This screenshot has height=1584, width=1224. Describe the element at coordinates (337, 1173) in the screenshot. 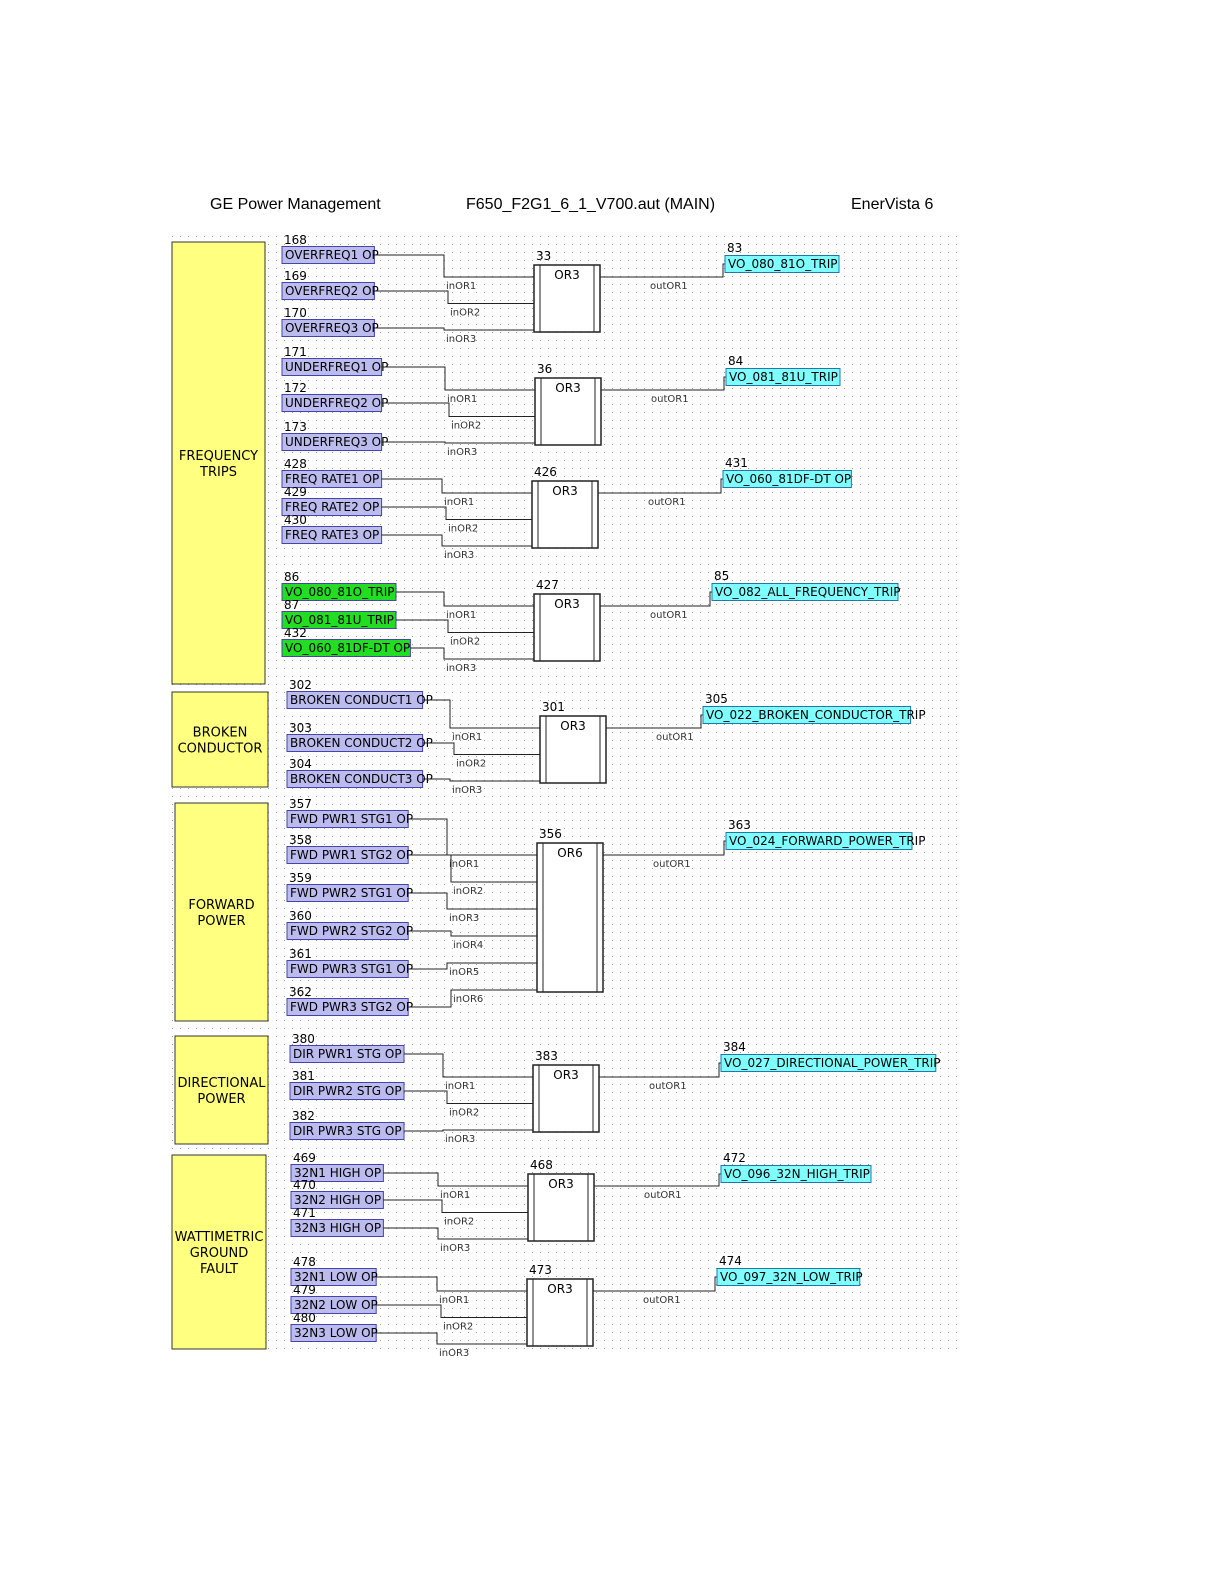

I see `input-signal-label: 32N1 HIGH OP` at that location.